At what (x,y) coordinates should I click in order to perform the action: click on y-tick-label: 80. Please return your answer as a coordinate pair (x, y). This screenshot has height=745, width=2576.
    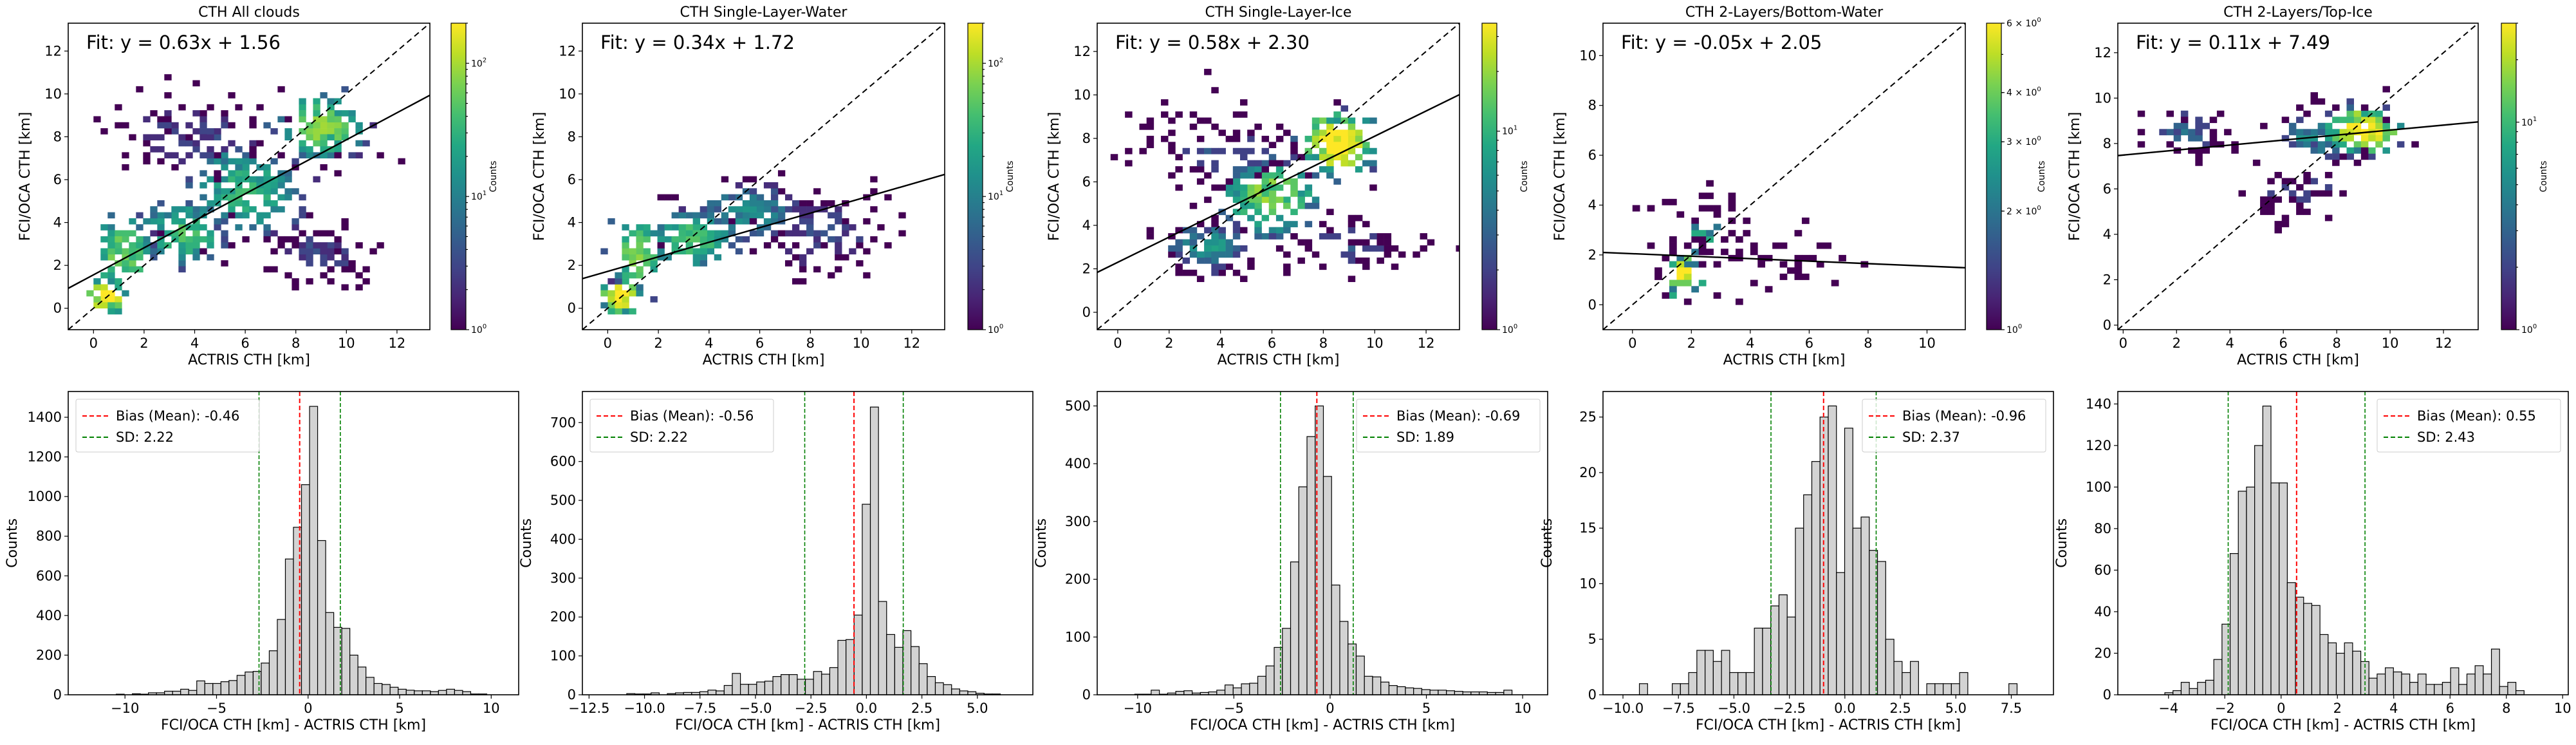
    Looking at the image, I should click on (2102, 528).